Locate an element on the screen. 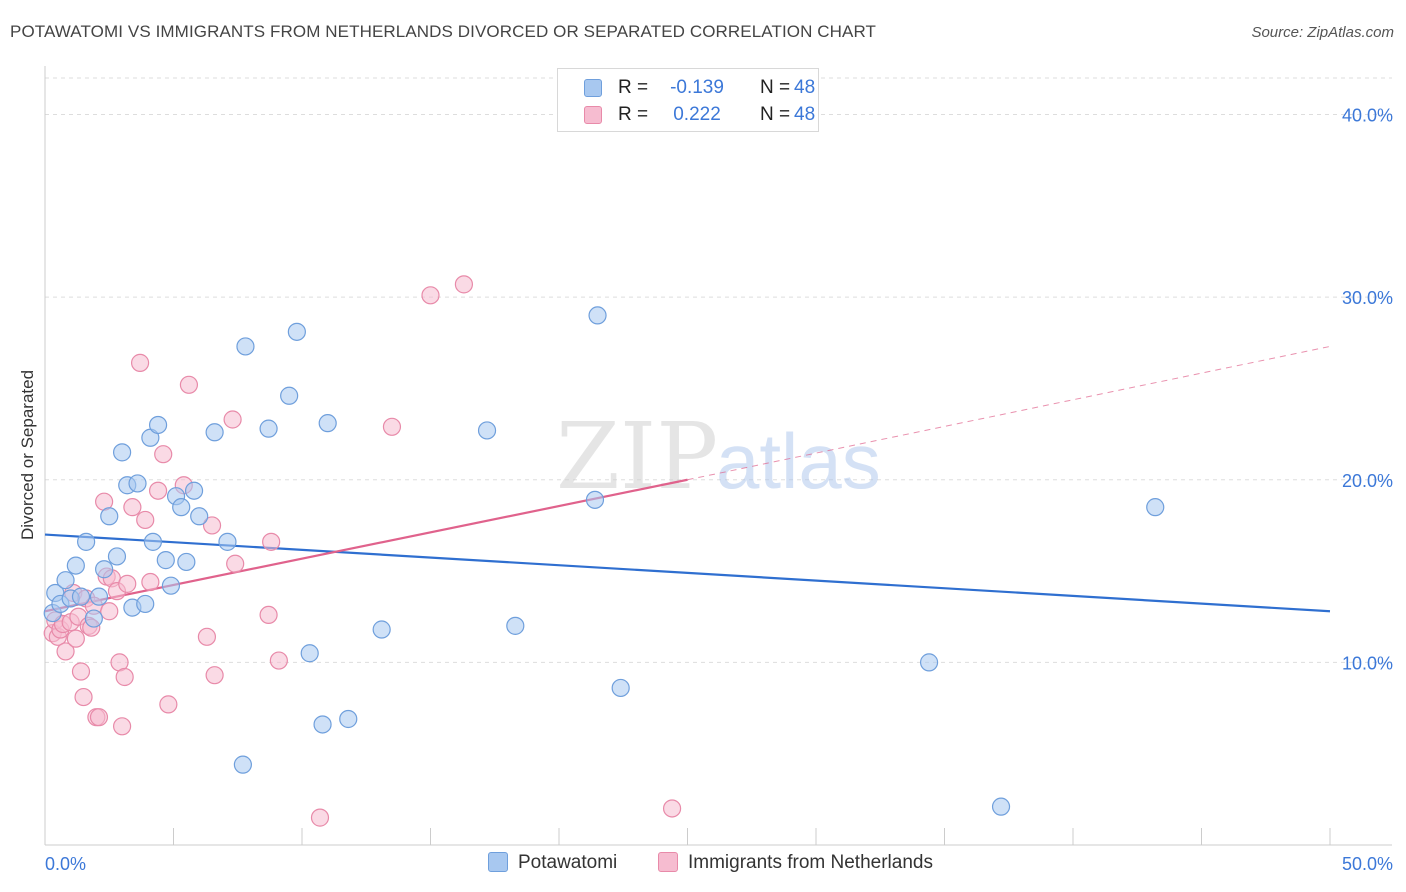 The height and width of the screenshot is (892, 1406). x-tick-label: 50.0% is located at coordinates (1367, 864).